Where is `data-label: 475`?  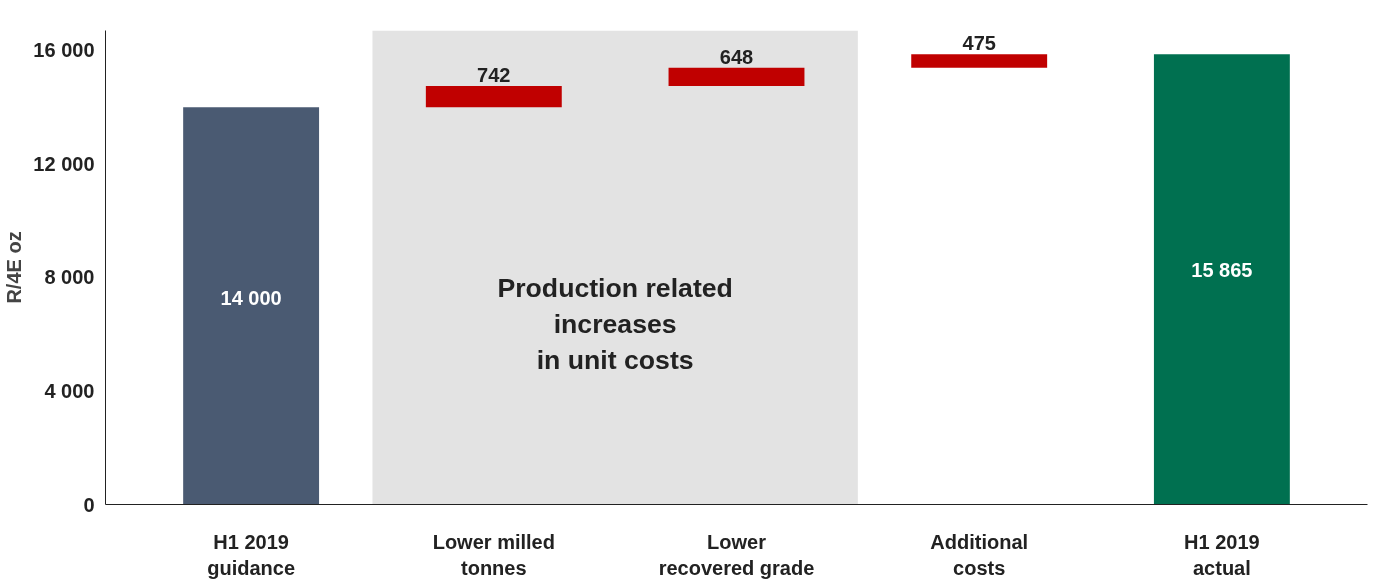
data-label: 475 is located at coordinates (979, 43).